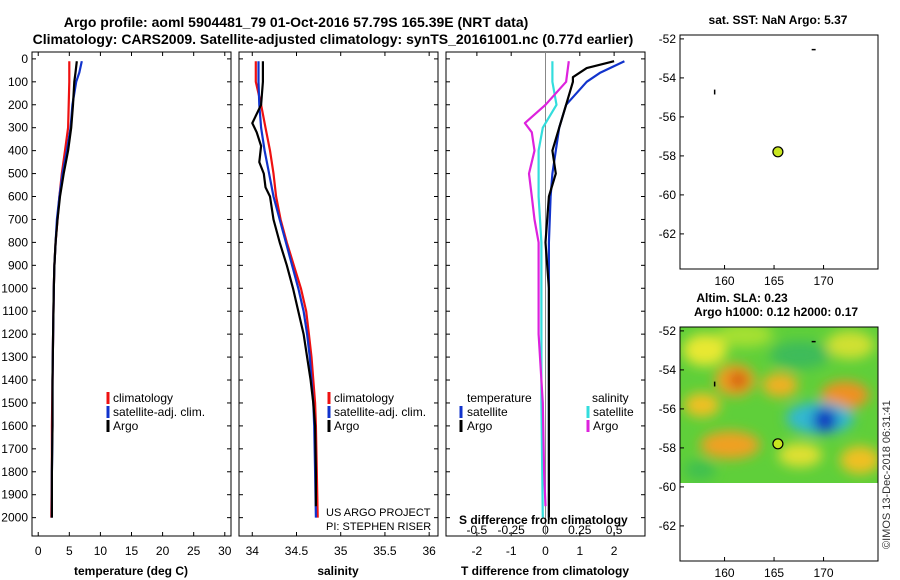 This screenshot has width=900, height=580. What do you see at coordinates (14, 426) in the screenshot?
I see `depth-tick-label: 1600` at bounding box center [14, 426].